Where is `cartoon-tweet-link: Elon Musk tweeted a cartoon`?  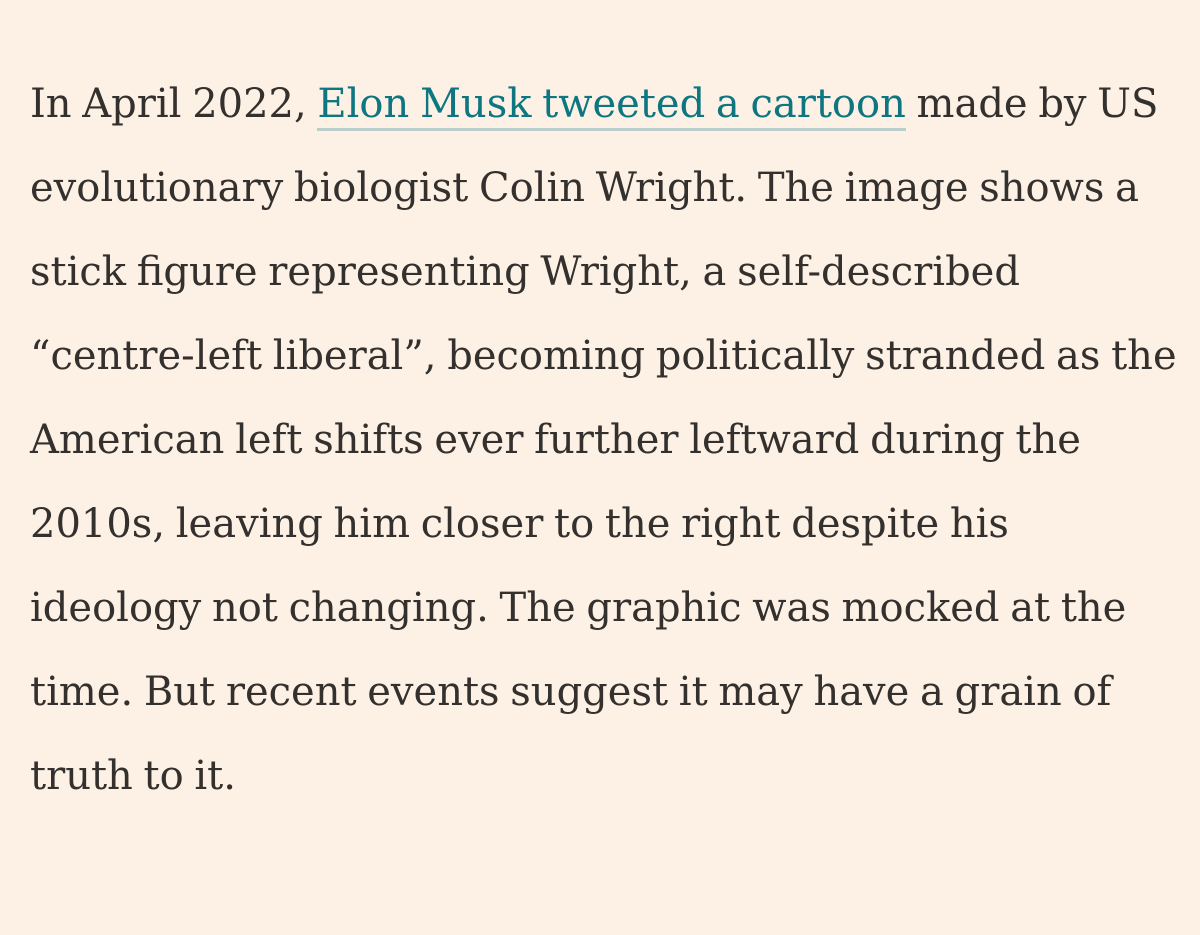 cartoon-tweet-link: Elon Musk tweeted a cartoon is located at coordinates (611, 106).